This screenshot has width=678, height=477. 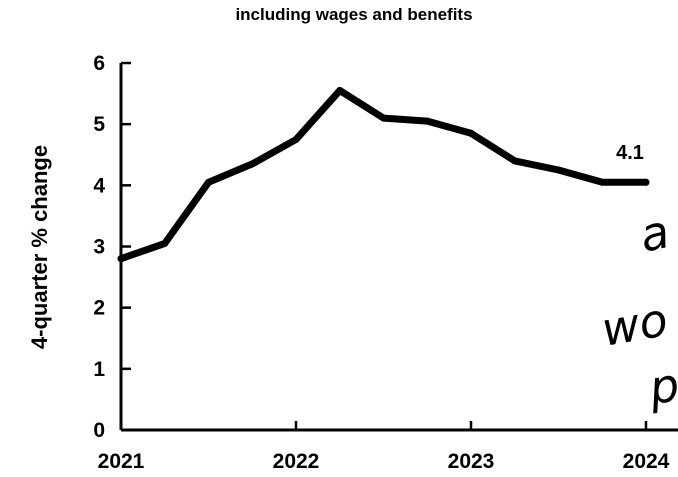 I want to click on x-tick-label: 2023, so click(x=471, y=461).